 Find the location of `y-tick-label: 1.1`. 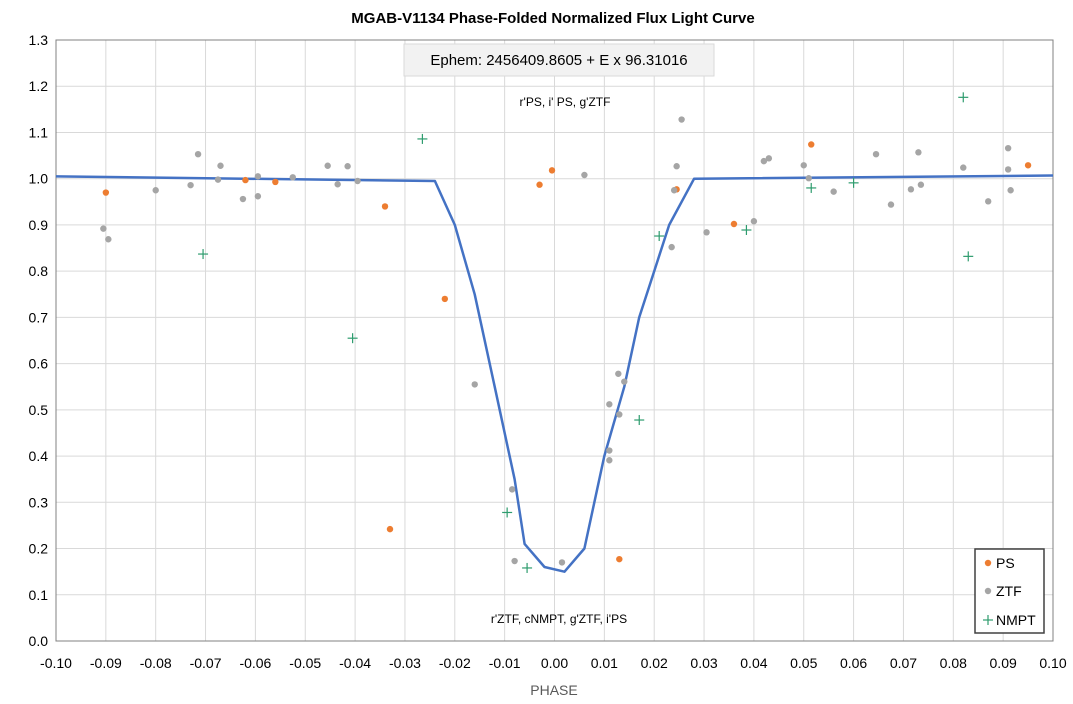

y-tick-label: 1.1 is located at coordinates (39, 132).